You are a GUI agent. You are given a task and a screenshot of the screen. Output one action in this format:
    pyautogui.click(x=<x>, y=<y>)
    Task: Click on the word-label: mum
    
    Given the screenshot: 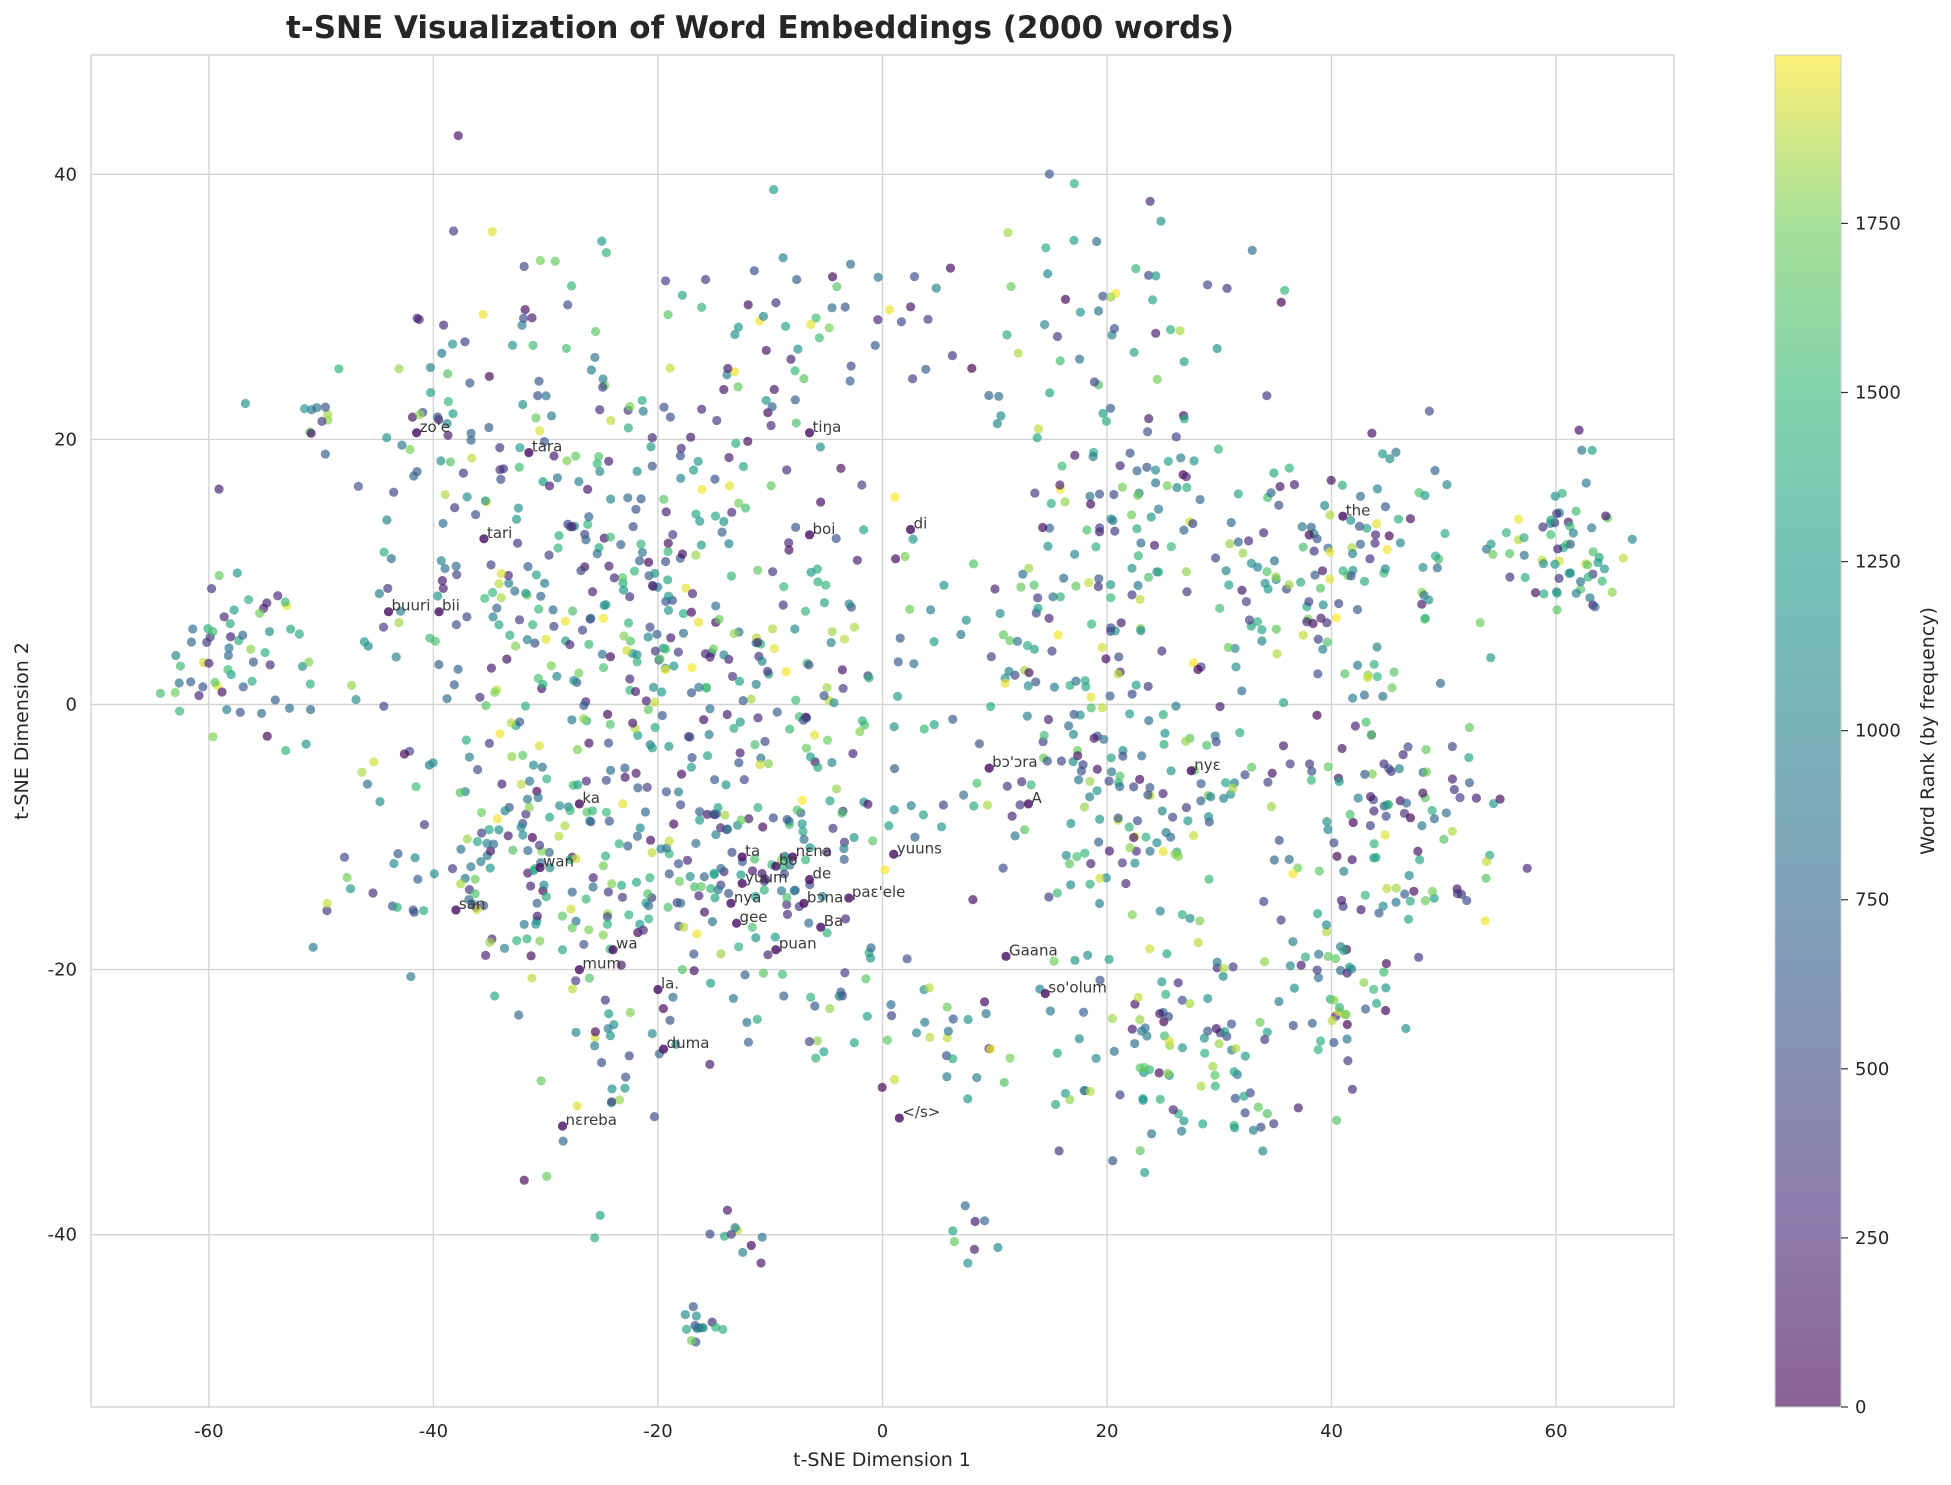 What is the action you would take?
    pyautogui.click(x=601, y=964)
    